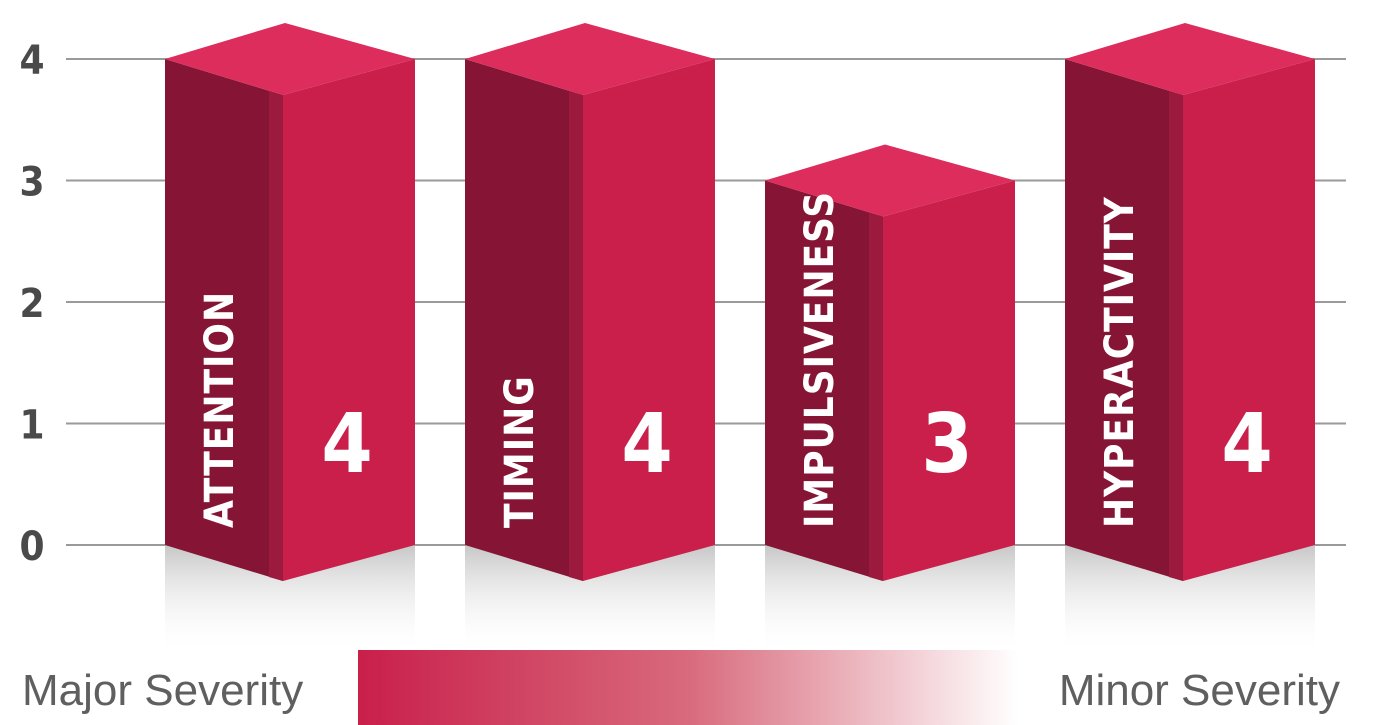 The image size is (1378, 725). What do you see at coordinates (31, 183) in the screenshot?
I see `y-tick-label: 3` at bounding box center [31, 183].